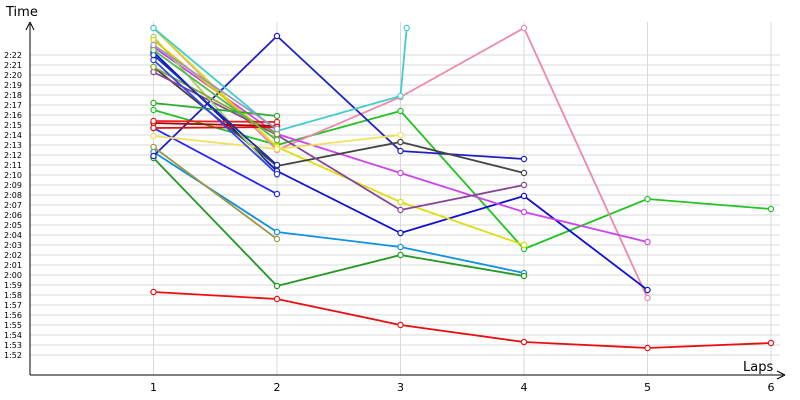 This screenshot has height=400, width=800. What do you see at coordinates (13, 265) in the screenshot?
I see `y-tick-label: 2:01` at bounding box center [13, 265].